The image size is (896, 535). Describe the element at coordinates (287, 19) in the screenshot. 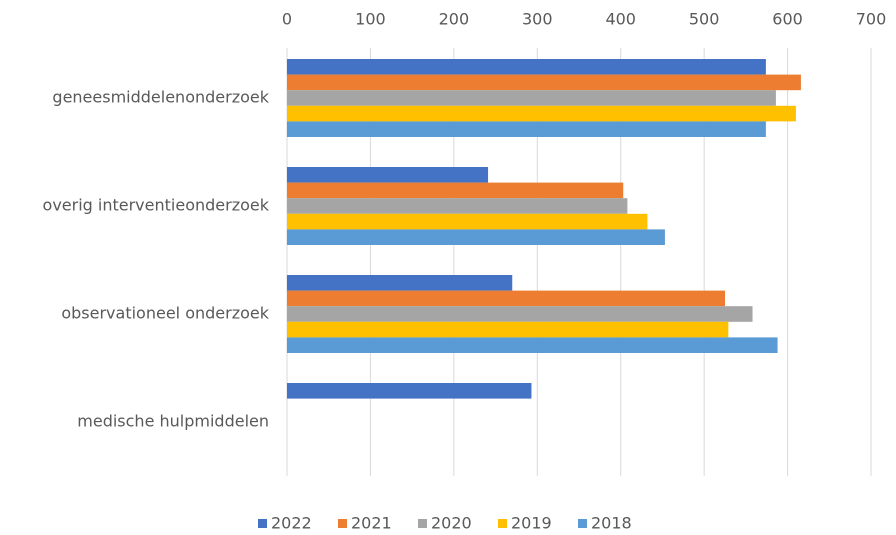

I see `x-tick-label: 0` at that location.